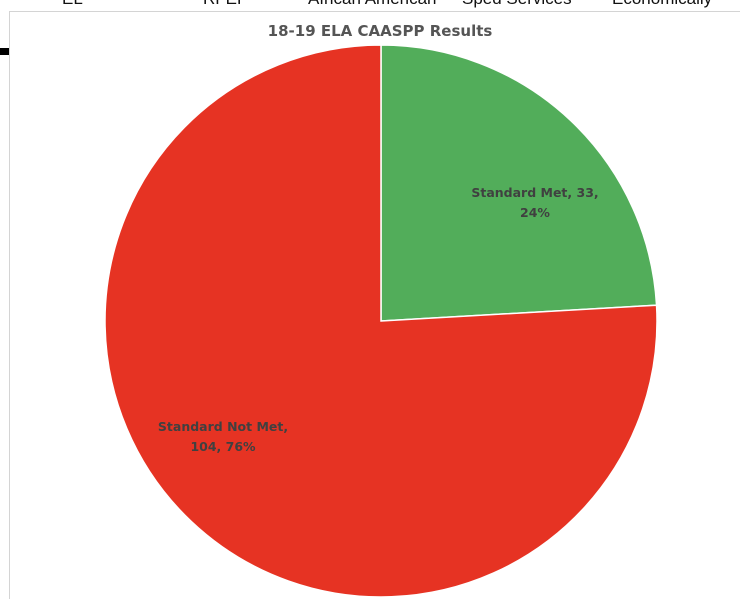  What do you see at coordinates (534, 202) in the screenshot?
I see `slice-label-standard-met: Standard Met, 33, 24%` at bounding box center [534, 202].